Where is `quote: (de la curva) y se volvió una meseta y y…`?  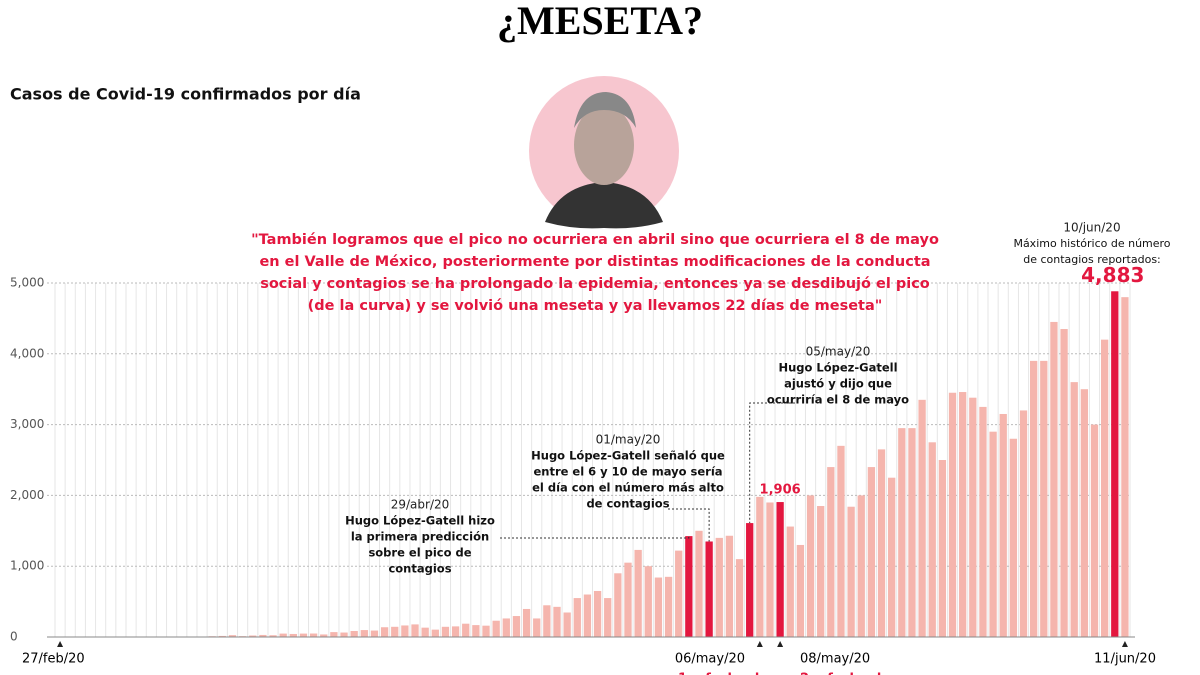
quote: (de la curva) y se volvió una meseta y y… is located at coordinates (595, 306).